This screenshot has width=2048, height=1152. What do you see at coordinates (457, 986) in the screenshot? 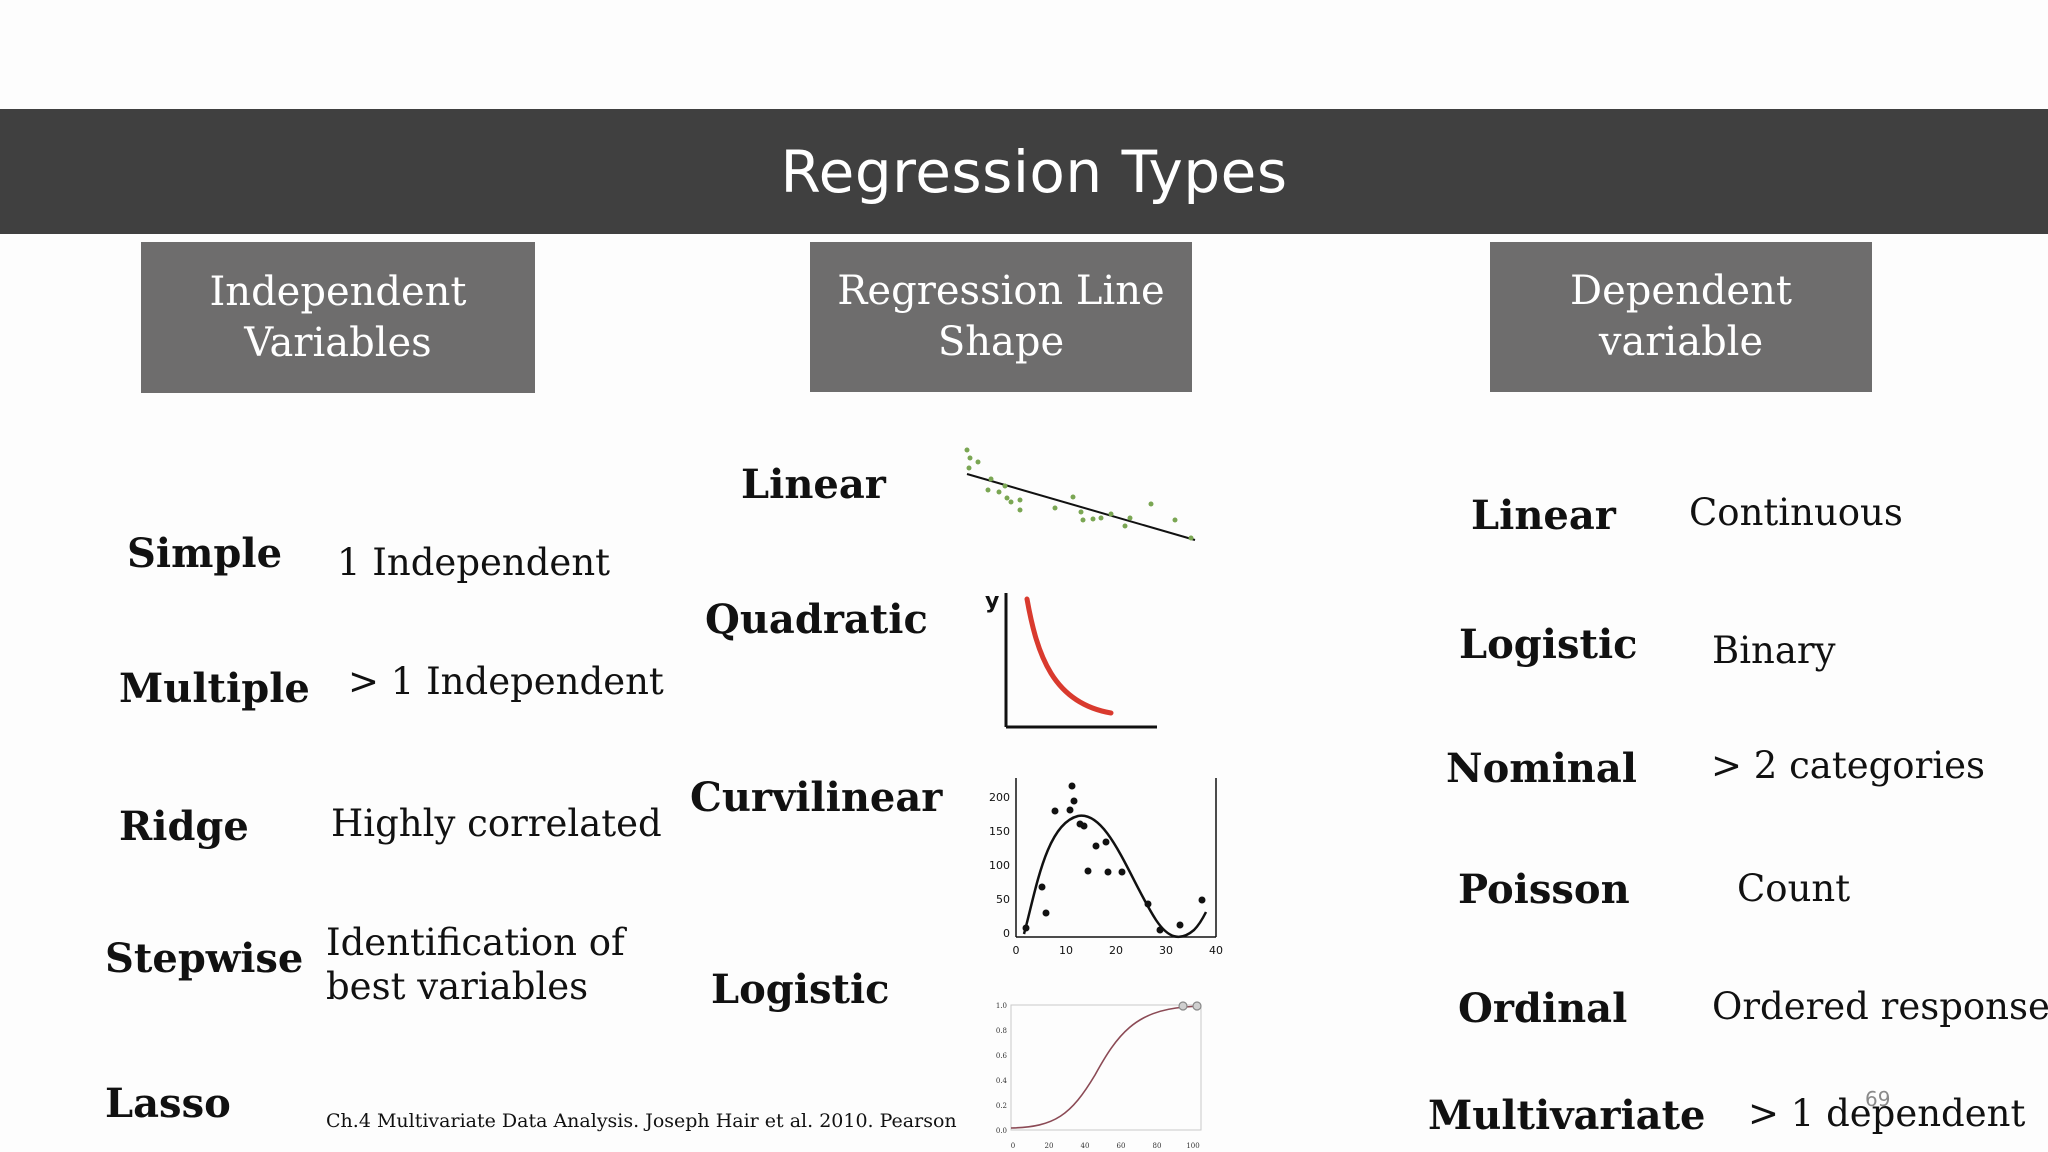
I see `desc-stepwise-line2: best variables` at bounding box center [457, 986].